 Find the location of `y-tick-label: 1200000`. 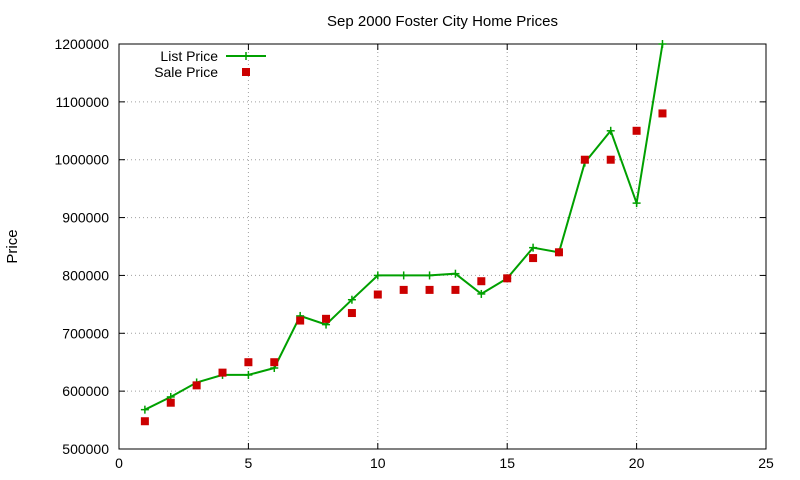

y-tick-label: 1200000 is located at coordinates (81, 44).